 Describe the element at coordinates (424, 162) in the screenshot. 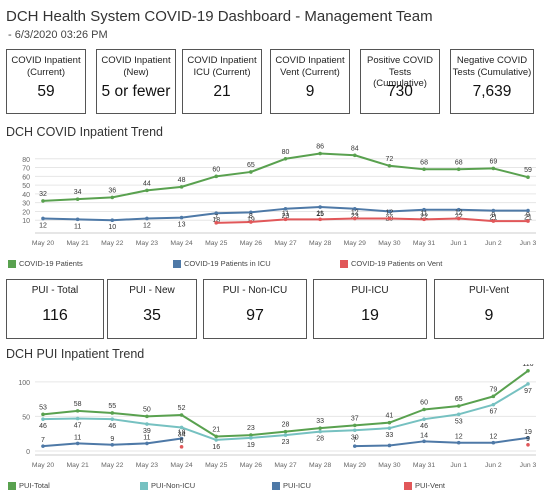

I see `data-label: 68` at that location.